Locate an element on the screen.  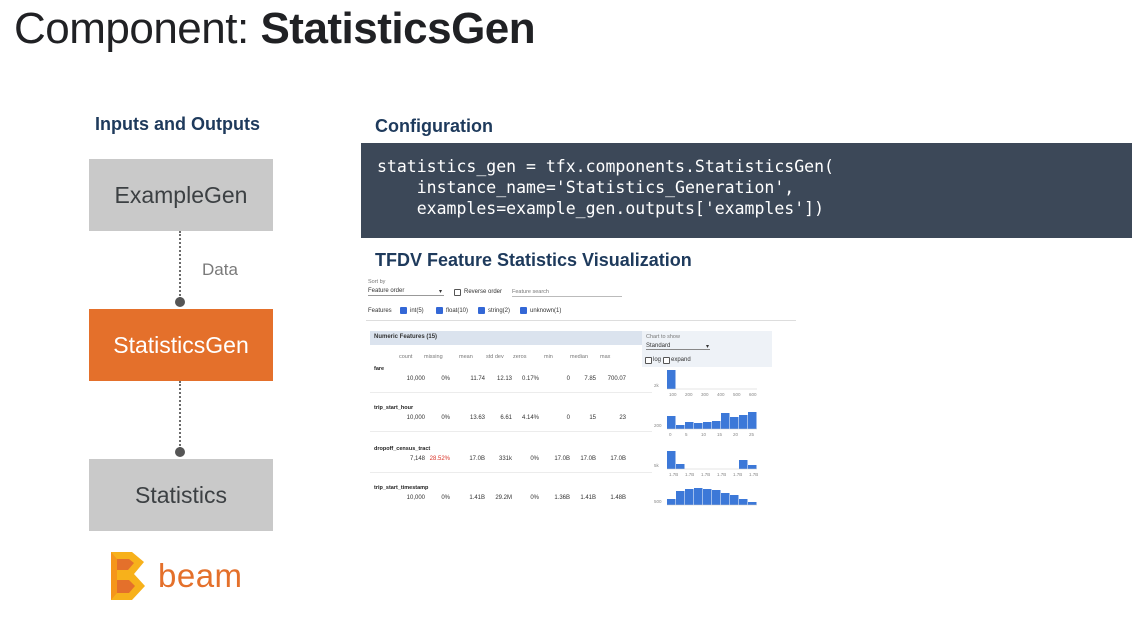
hist-tick-label: 0 is located at coordinates (670, 434).